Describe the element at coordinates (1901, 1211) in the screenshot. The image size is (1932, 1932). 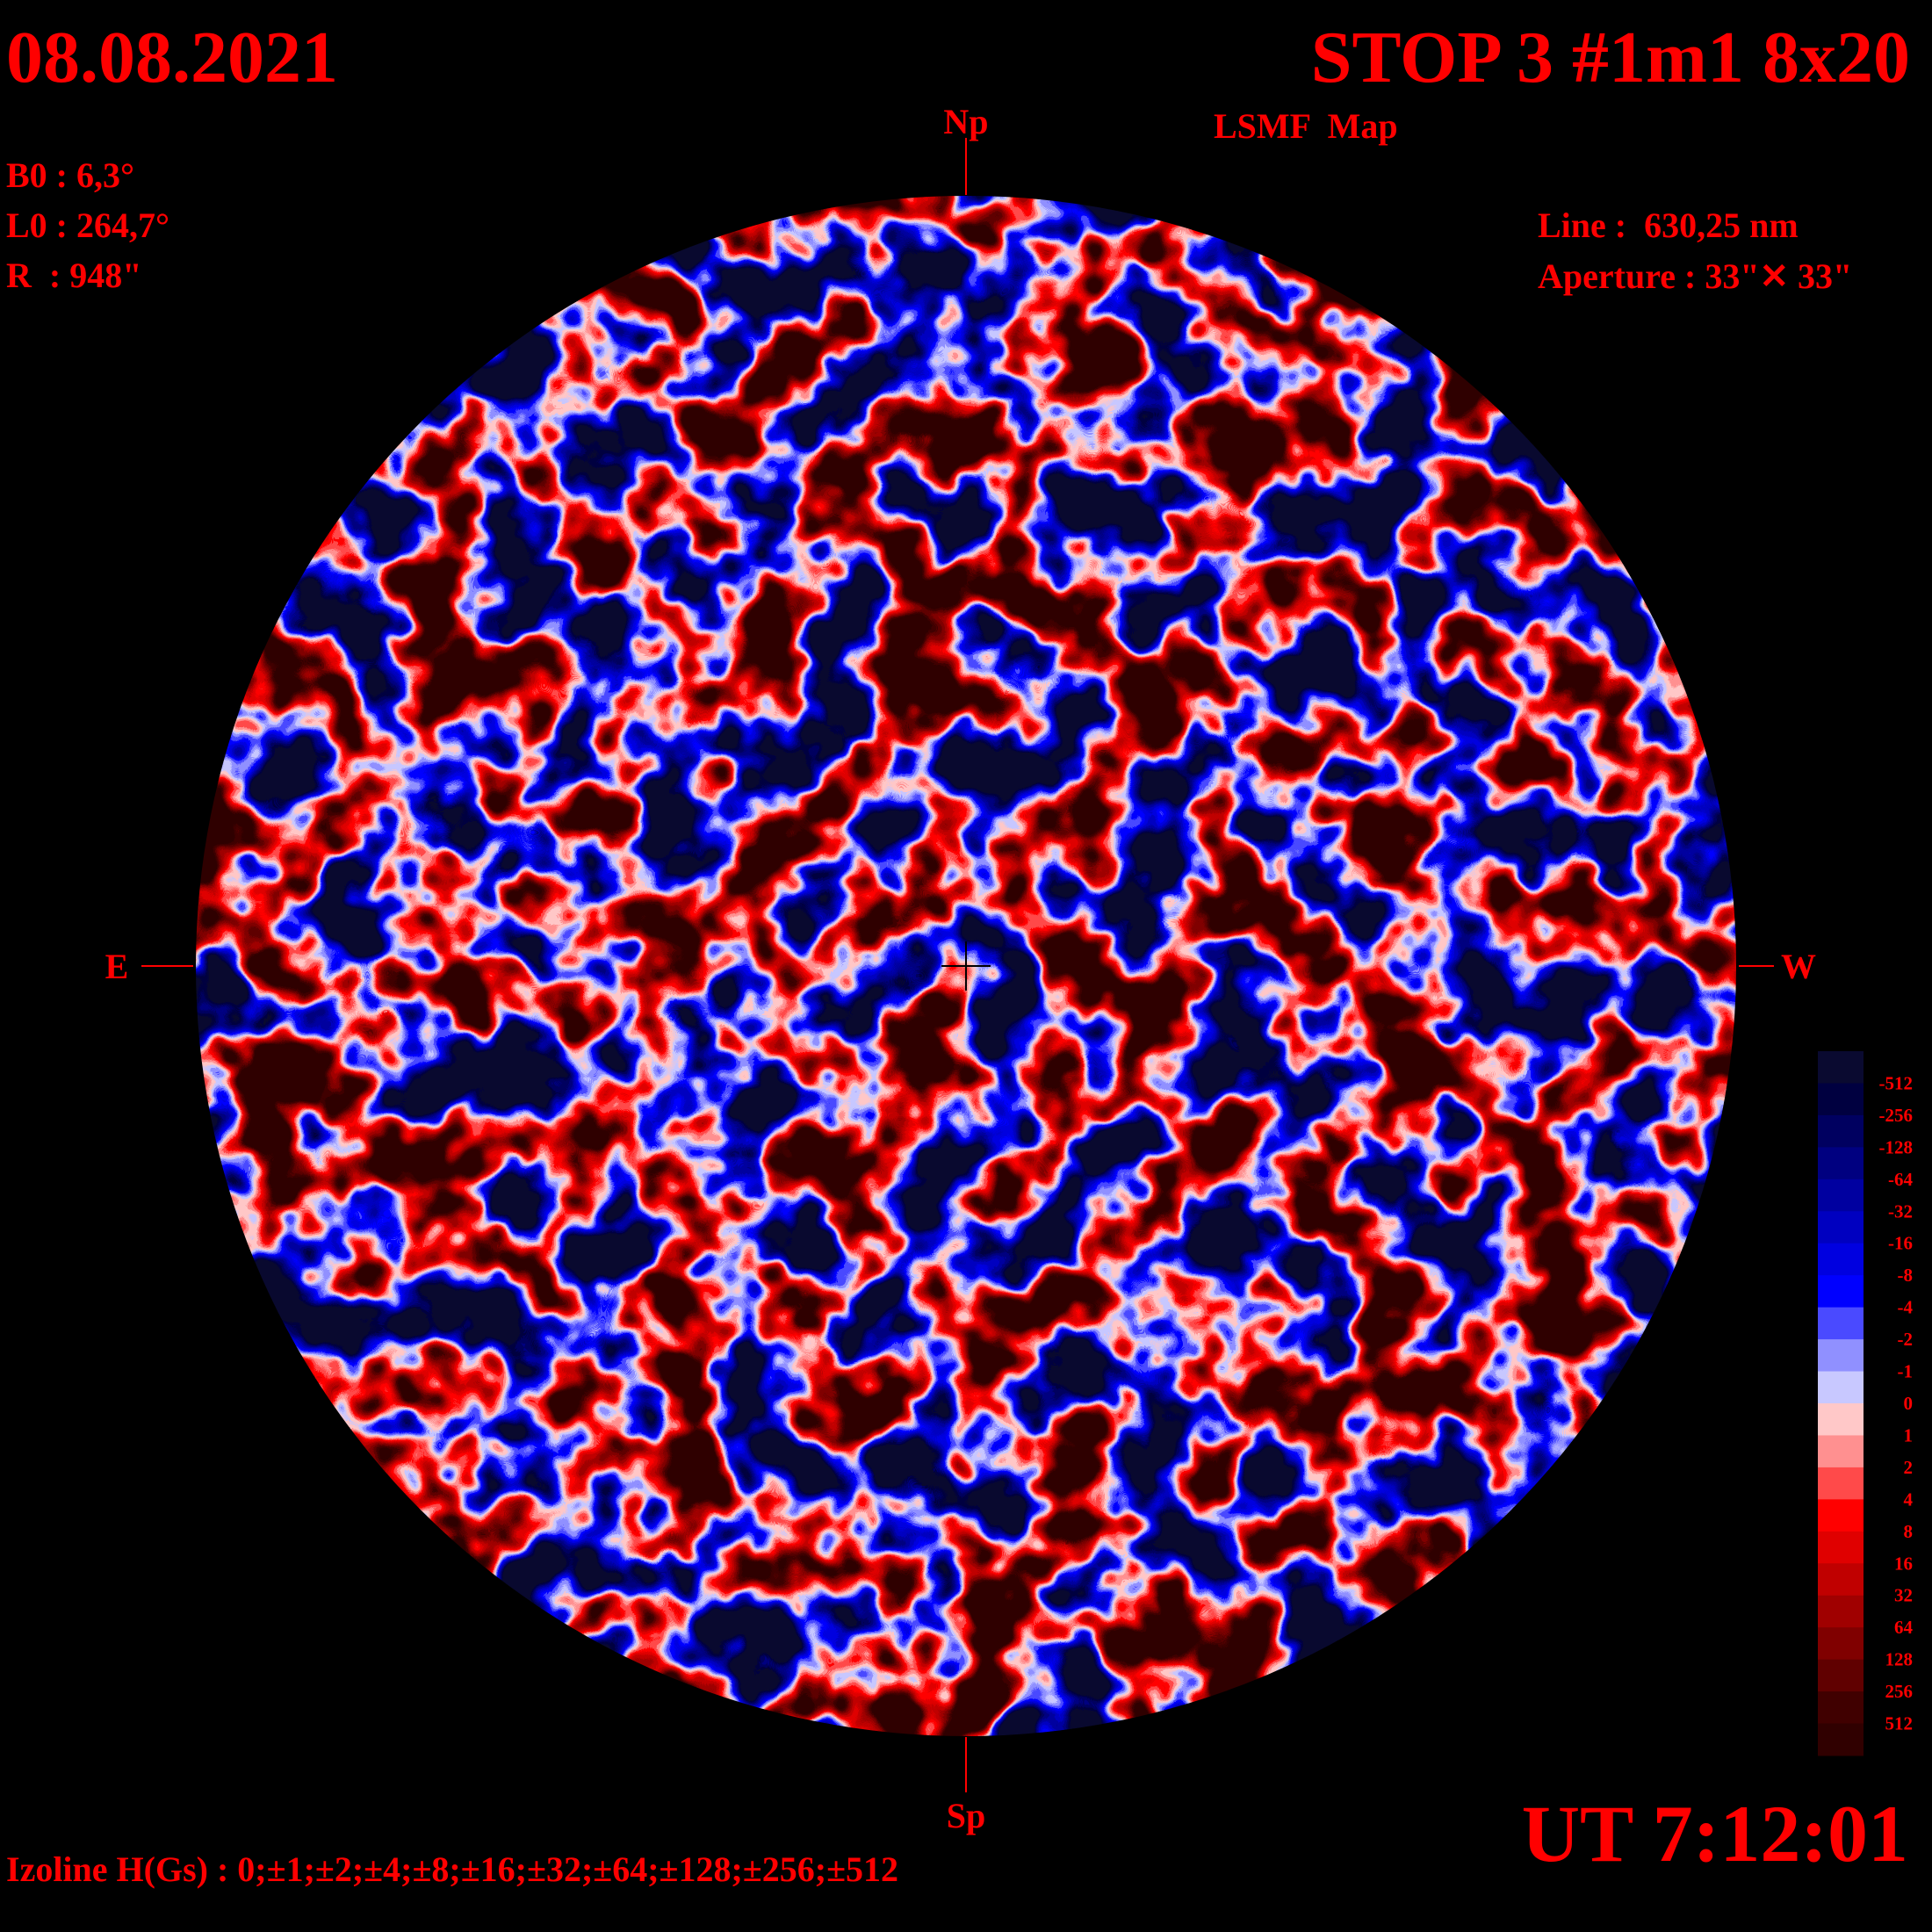
I see `colorbar-label: -32` at that location.